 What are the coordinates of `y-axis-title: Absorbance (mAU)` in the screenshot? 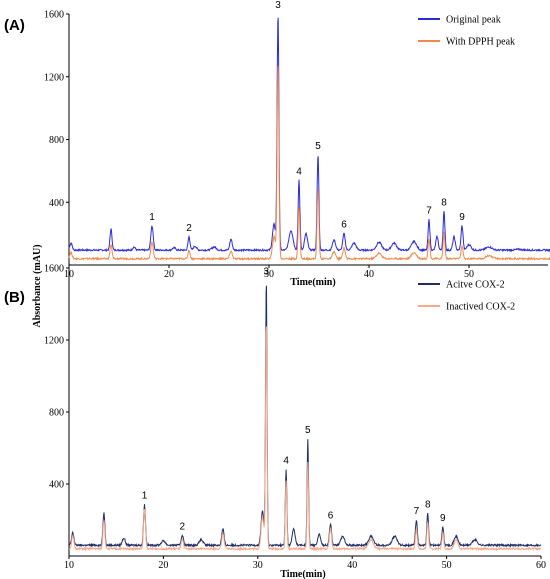 It's located at (37, 285).